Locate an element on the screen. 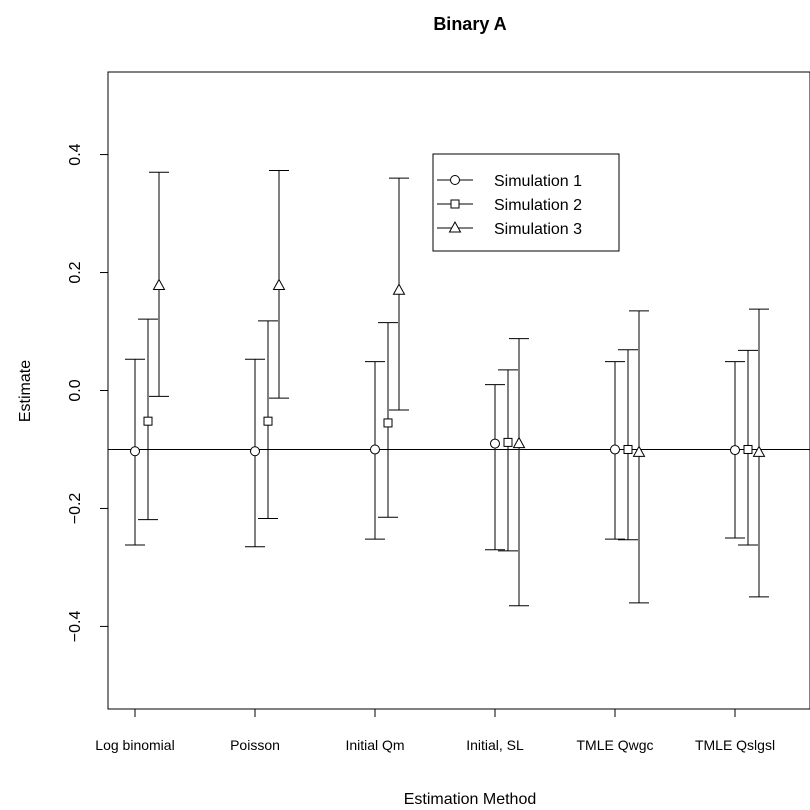 This screenshot has width=810, height=810. x-tick-label: Log binomial is located at coordinates (134, 745).